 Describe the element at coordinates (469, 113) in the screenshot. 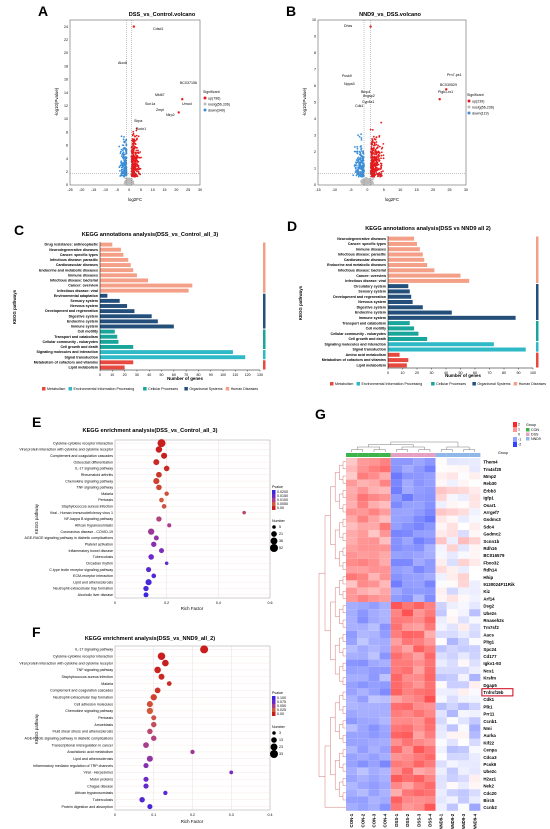

I see `legend-down-dot` at that location.